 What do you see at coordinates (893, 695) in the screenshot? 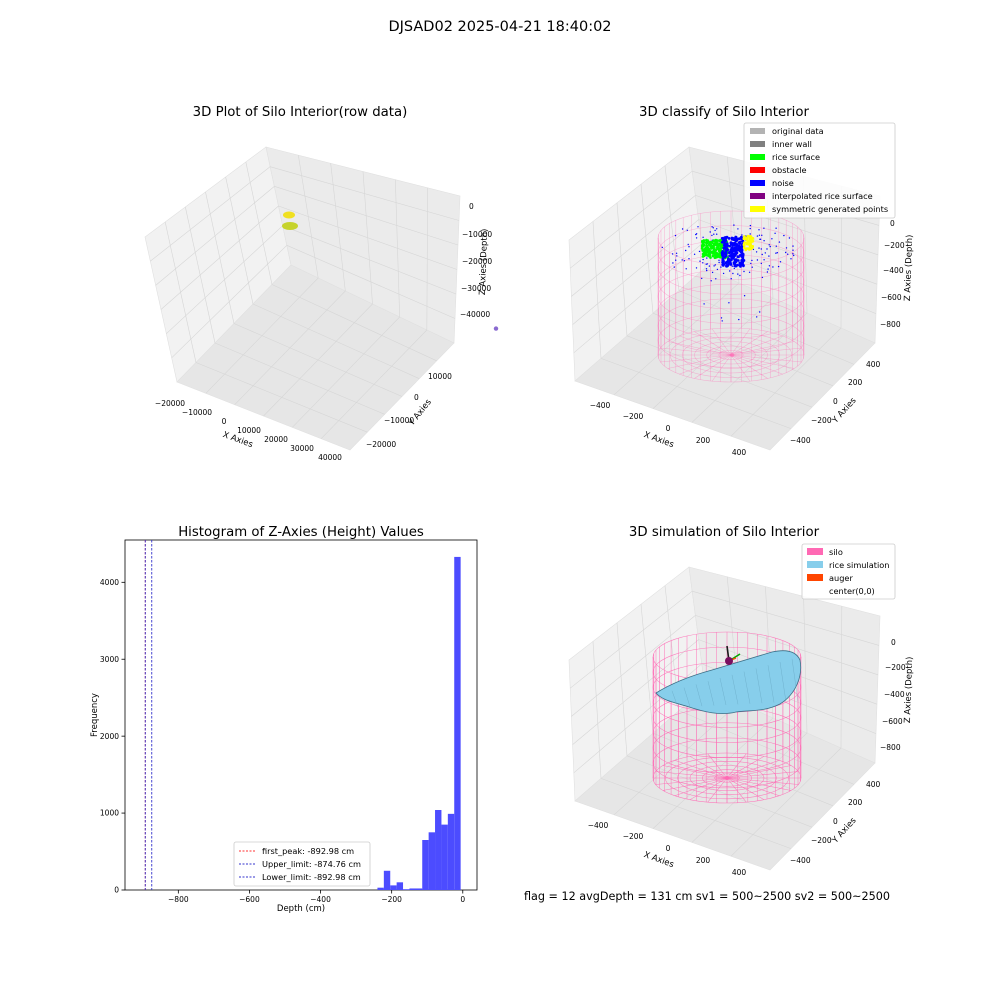
I see `panel4-z-ticks: 0 −200 −400 −600 −800` at bounding box center [893, 695].